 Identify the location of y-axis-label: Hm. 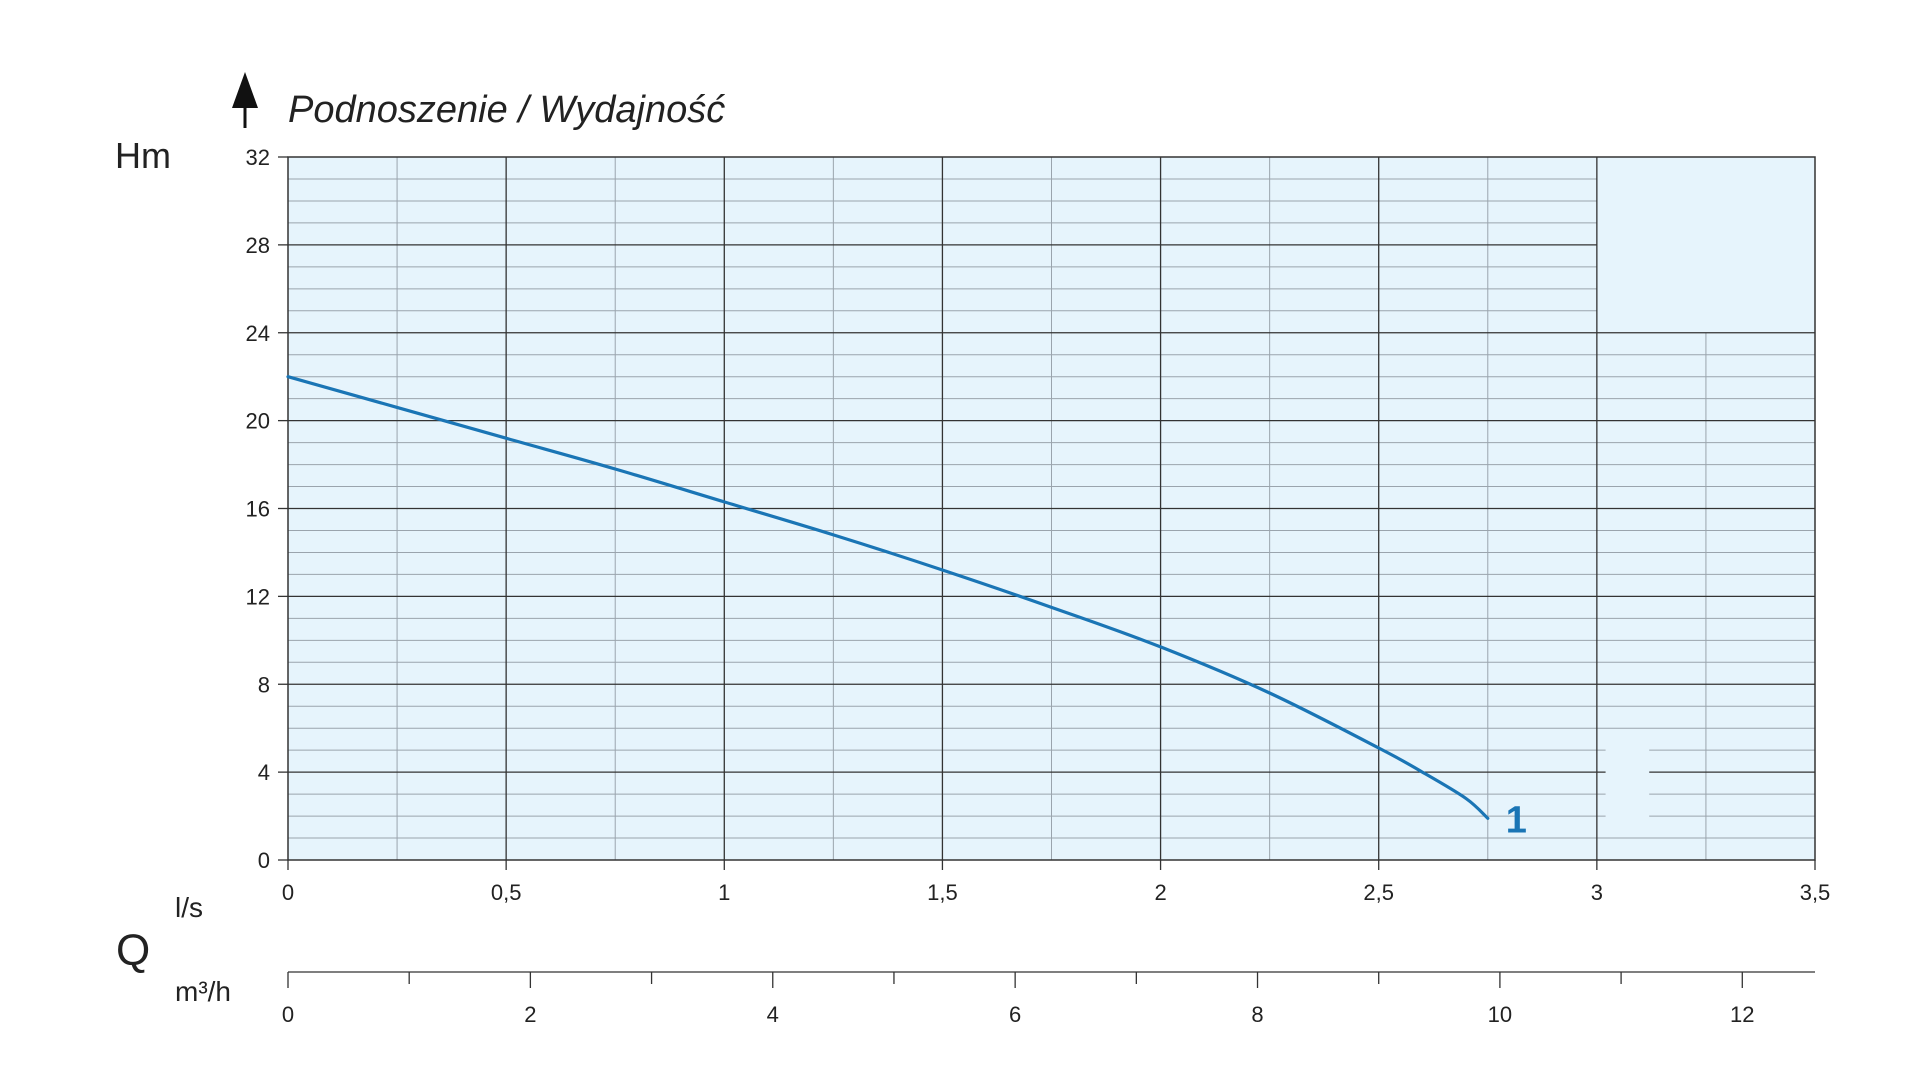
(143, 155).